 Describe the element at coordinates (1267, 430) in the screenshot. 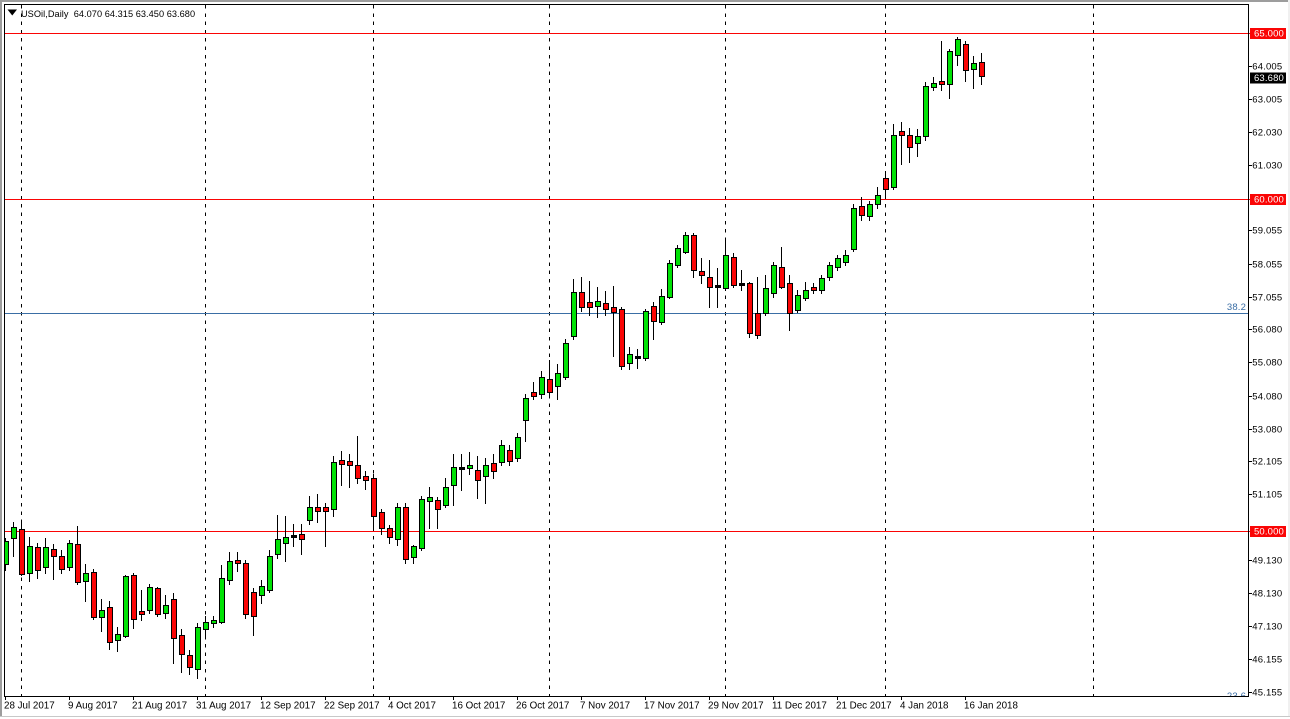

I see `svg-text: 53.080` at that location.